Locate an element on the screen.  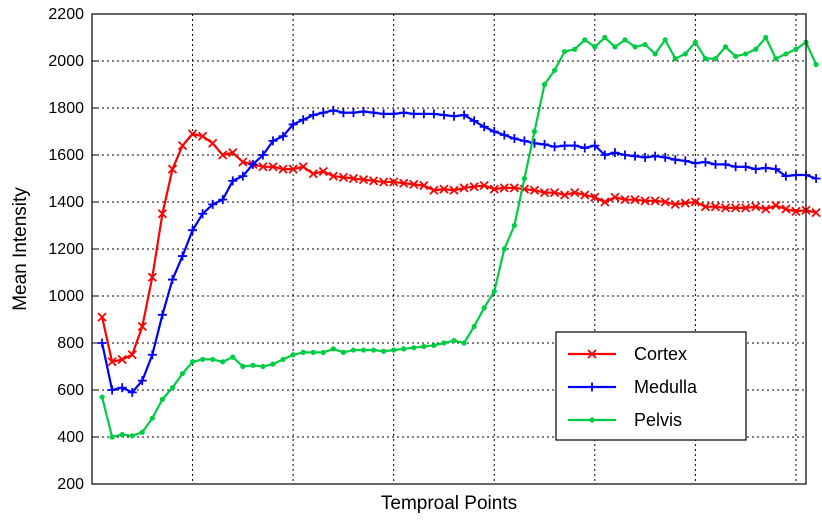
y-tick-label: 2200 is located at coordinates (66, 14).